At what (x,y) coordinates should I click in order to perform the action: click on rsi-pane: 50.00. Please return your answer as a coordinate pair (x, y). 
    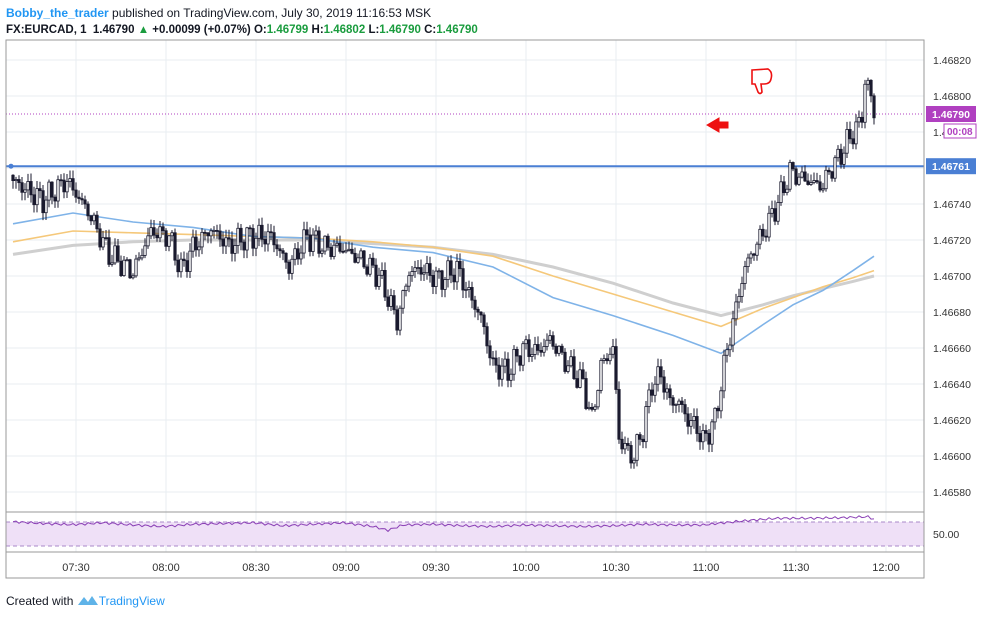
    Looking at the image, I should click on (482, 531).